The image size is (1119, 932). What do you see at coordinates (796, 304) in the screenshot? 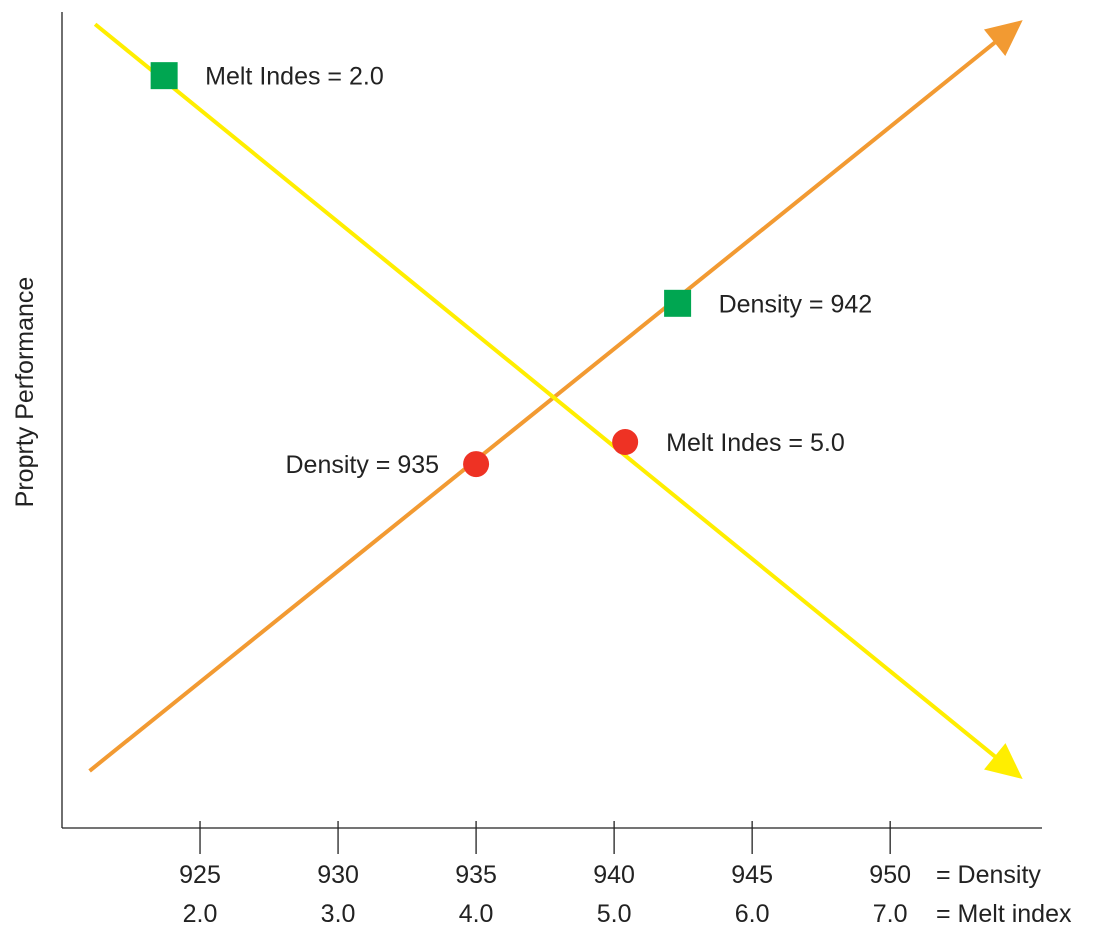
I see `d942-label: Density = 942` at bounding box center [796, 304].